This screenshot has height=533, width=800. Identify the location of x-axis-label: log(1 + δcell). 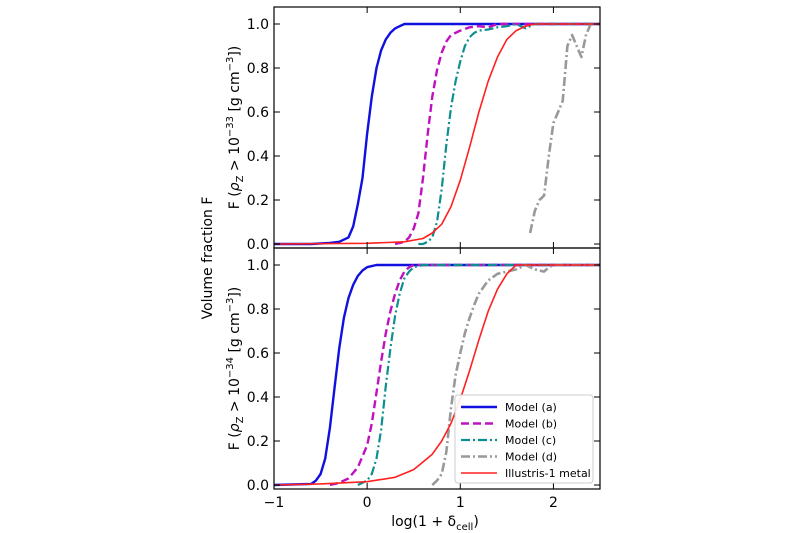
(435, 523).